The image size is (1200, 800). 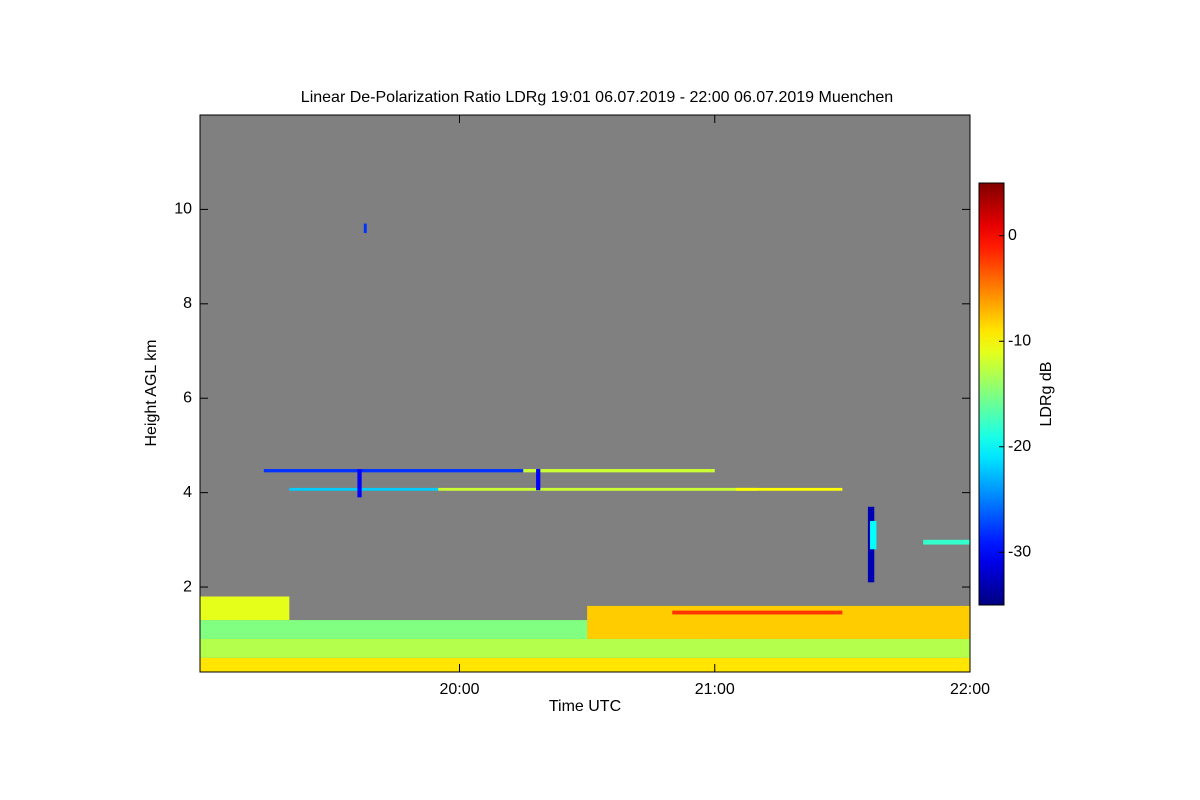 I want to click on x-tick-label: 21:00, so click(x=715, y=689).